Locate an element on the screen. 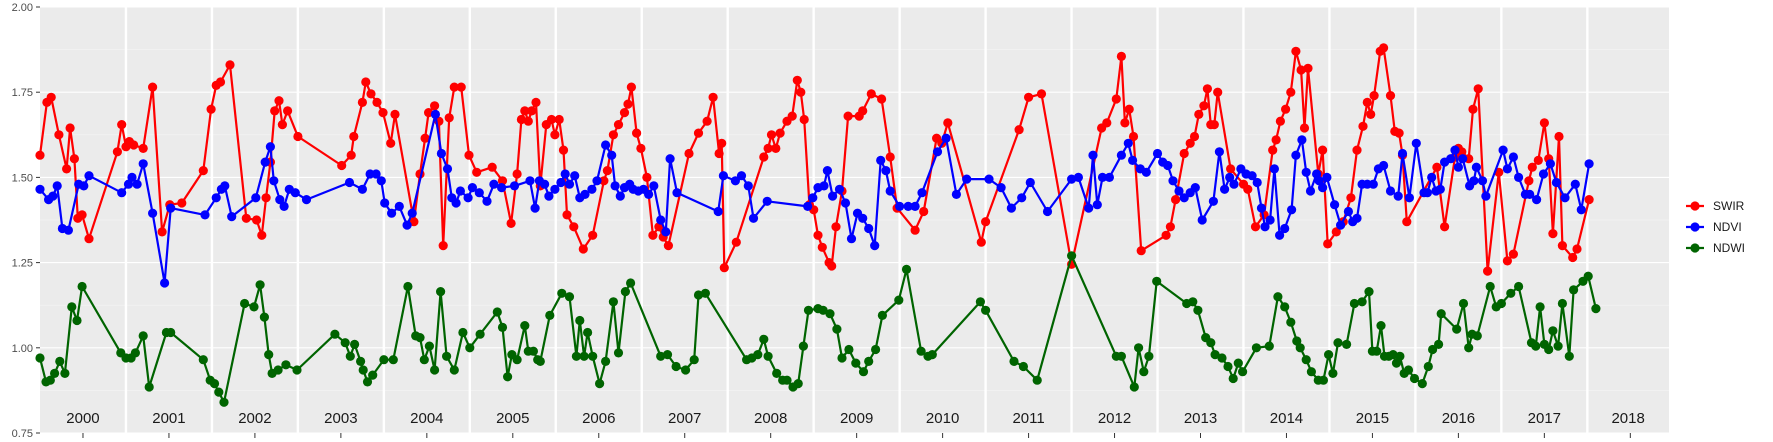 The height and width of the screenshot is (442, 1773). legend-key-point is located at coordinates (1695, 227).